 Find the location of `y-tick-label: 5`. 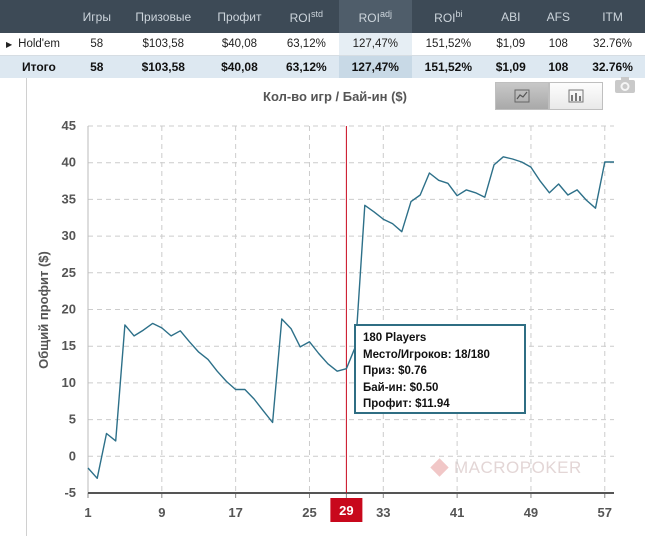

y-tick-label: 5 is located at coordinates (72, 419).